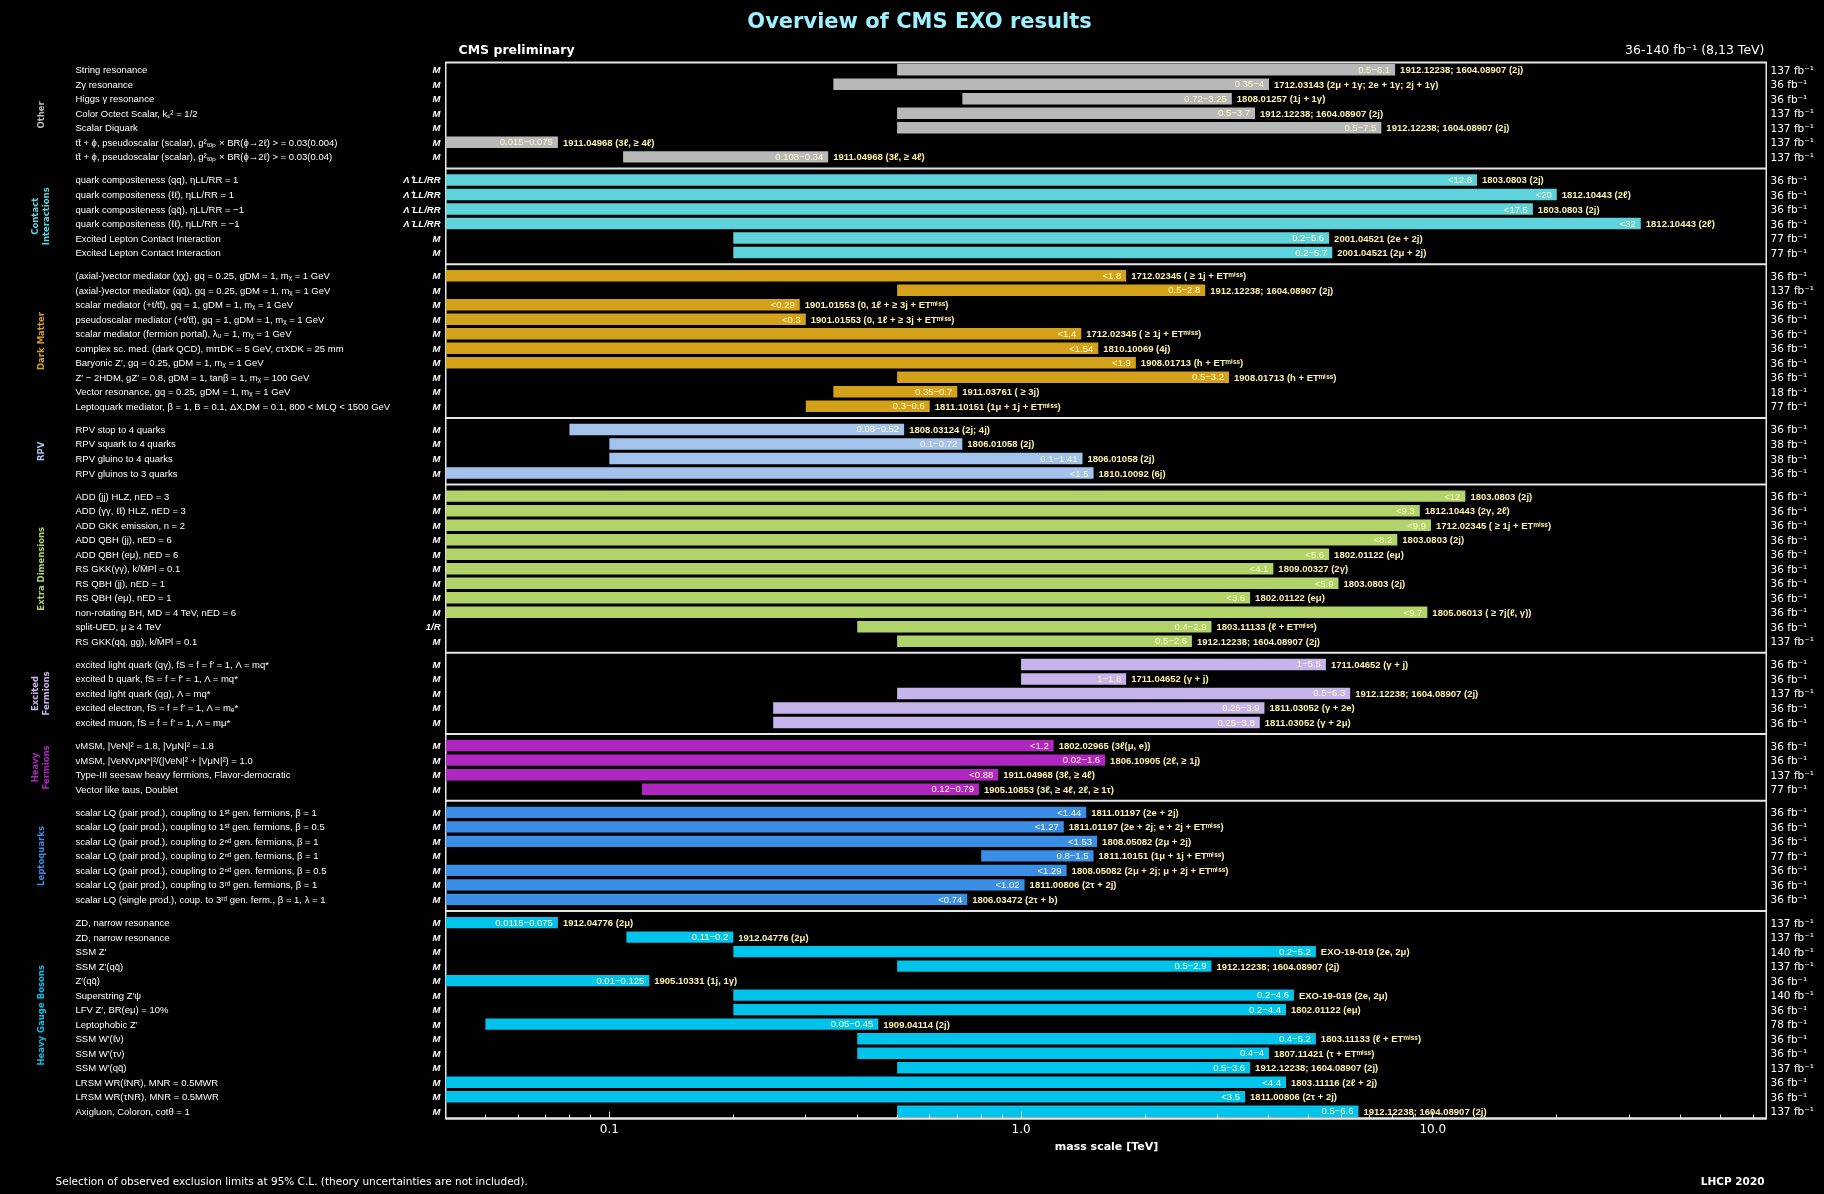 The image size is (1824, 1194). I want to click on y-tick-label: (axial-)vector mediator (χχ), gq = 0.25, gDM = 1, mᵪ = 1 GeV, so click(203, 276).